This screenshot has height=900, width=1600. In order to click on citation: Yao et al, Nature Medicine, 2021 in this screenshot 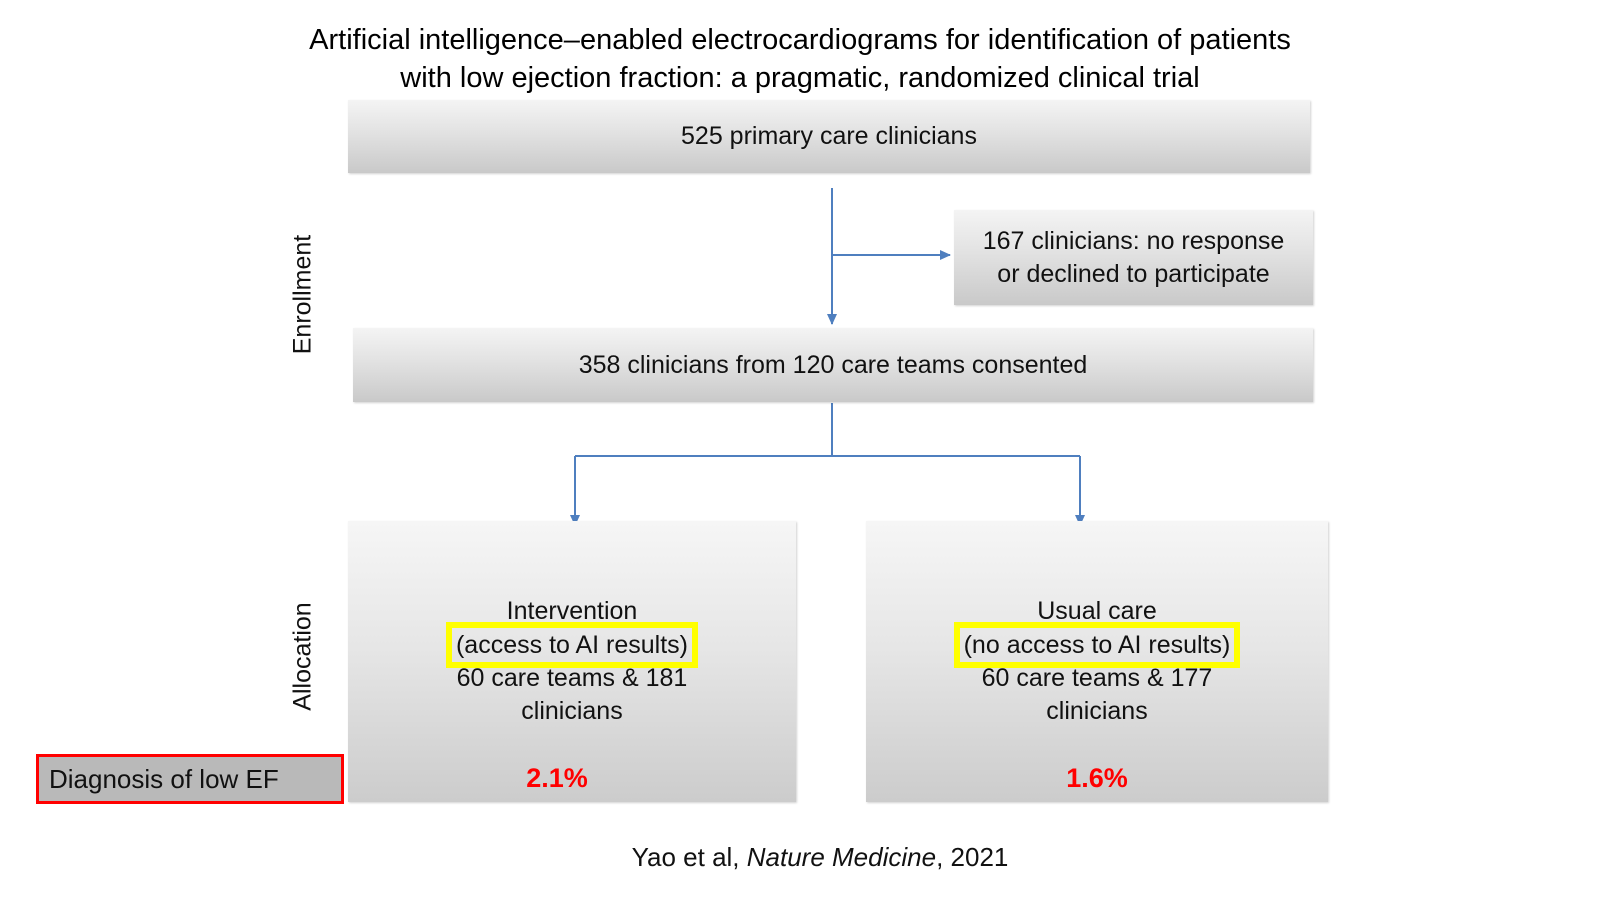, I will do `click(800, 857)`.